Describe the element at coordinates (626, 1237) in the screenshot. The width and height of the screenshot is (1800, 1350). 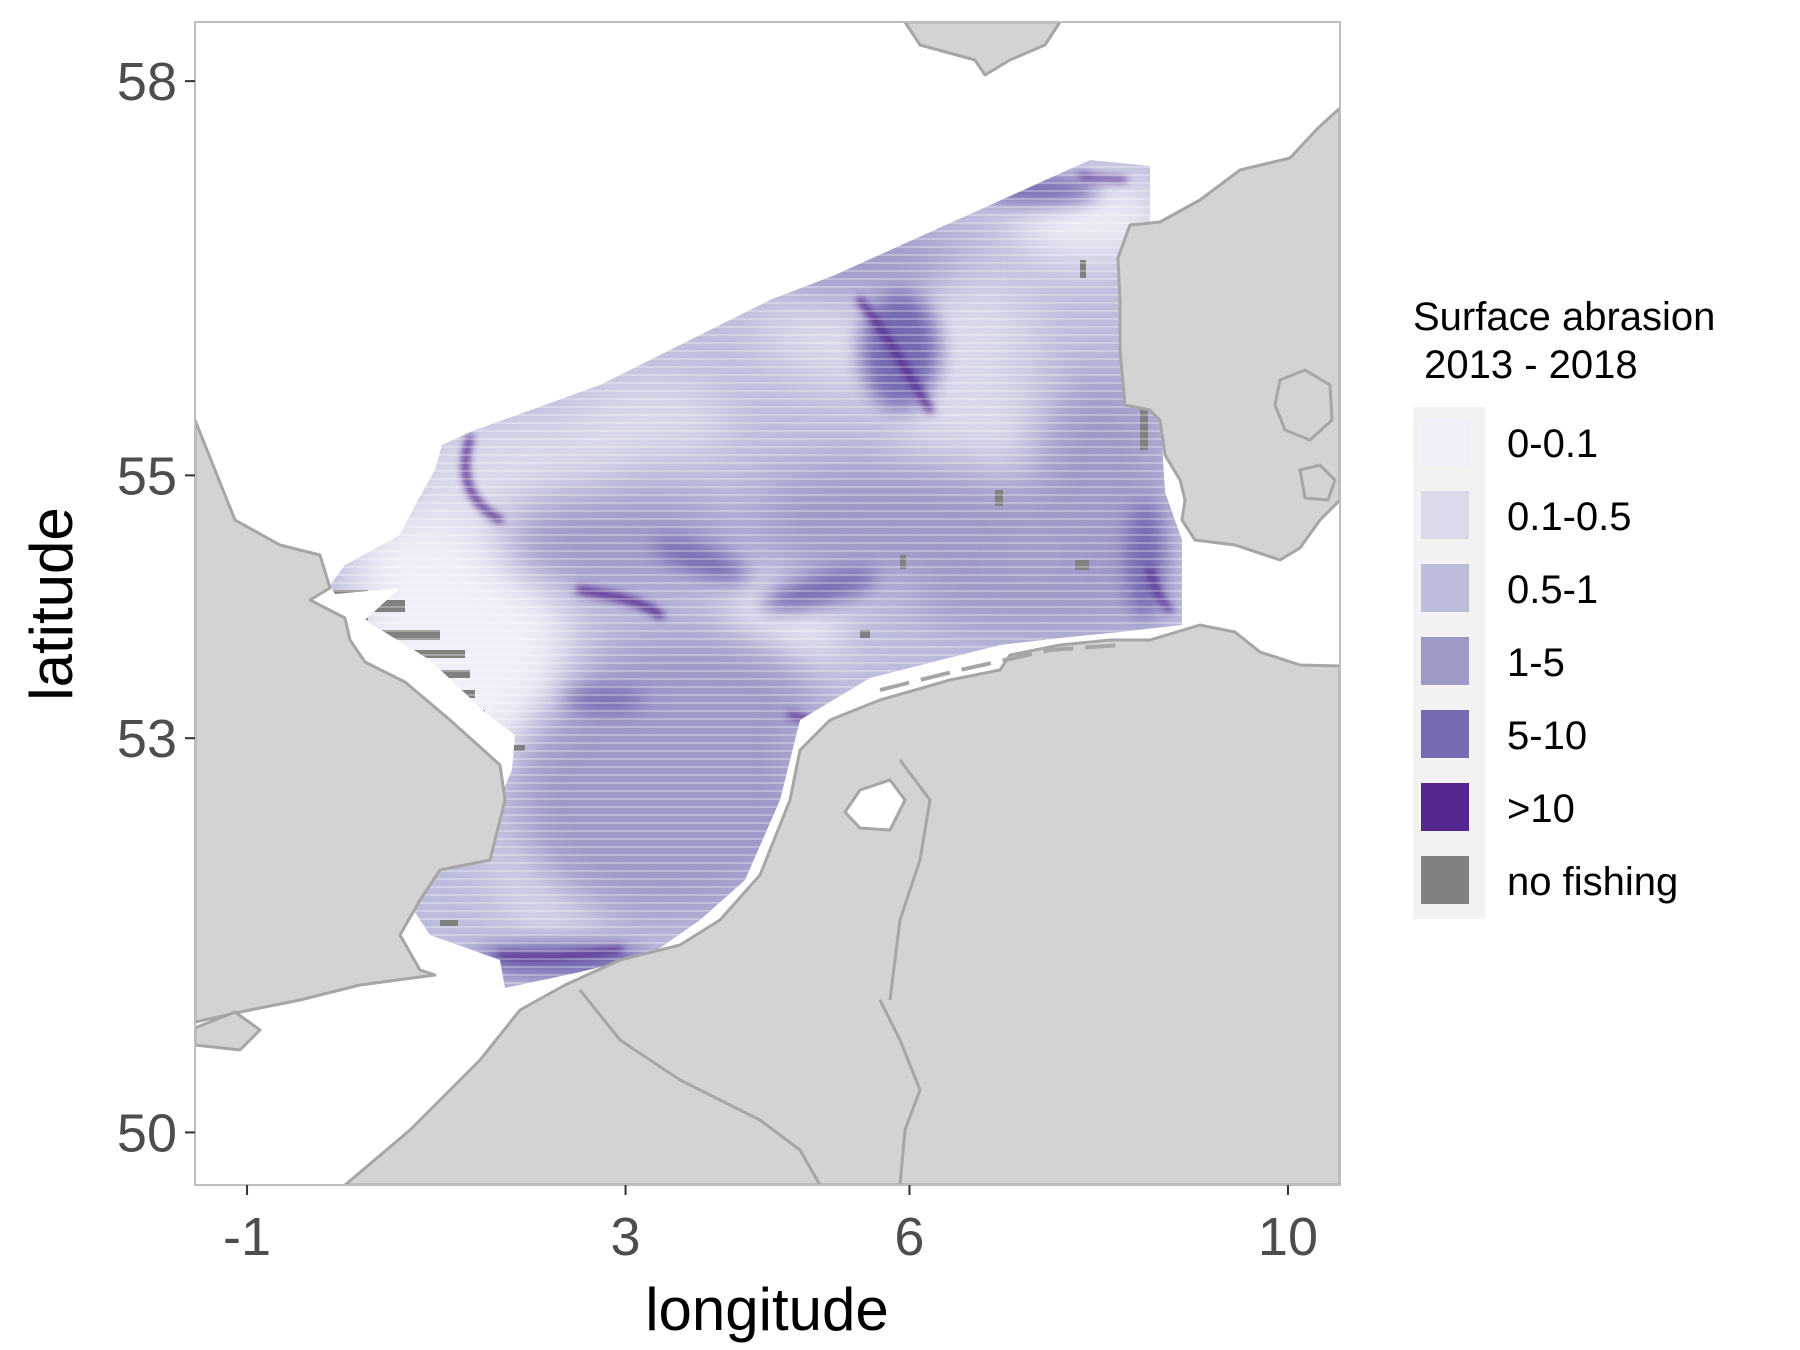
I see `x-tick-label: 3` at that location.